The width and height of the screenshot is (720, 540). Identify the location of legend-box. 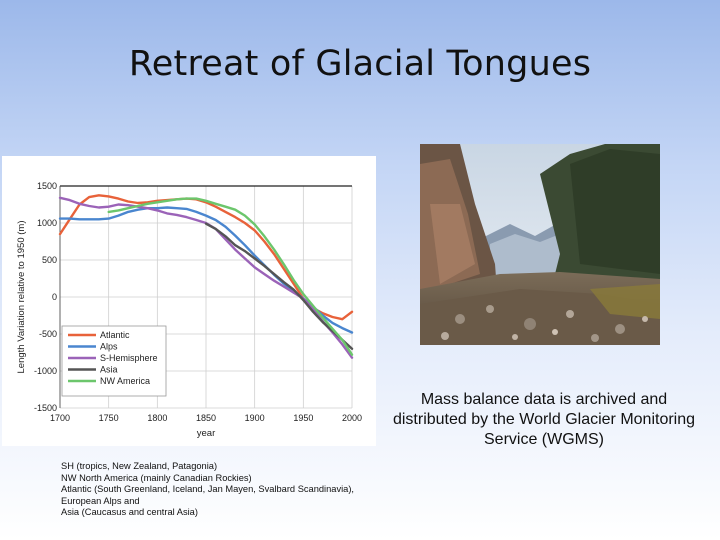
(114, 361).